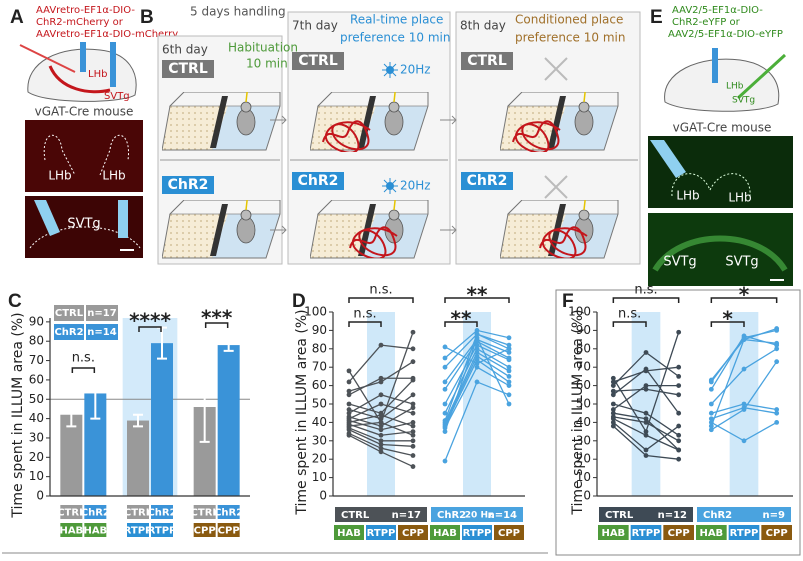 The width and height of the screenshot is (803, 561). What do you see at coordinates (85, 10) in the screenshot?
I see `virus-label: AAVretro-EF1α-DIO-` at bounding box center [85, 10].